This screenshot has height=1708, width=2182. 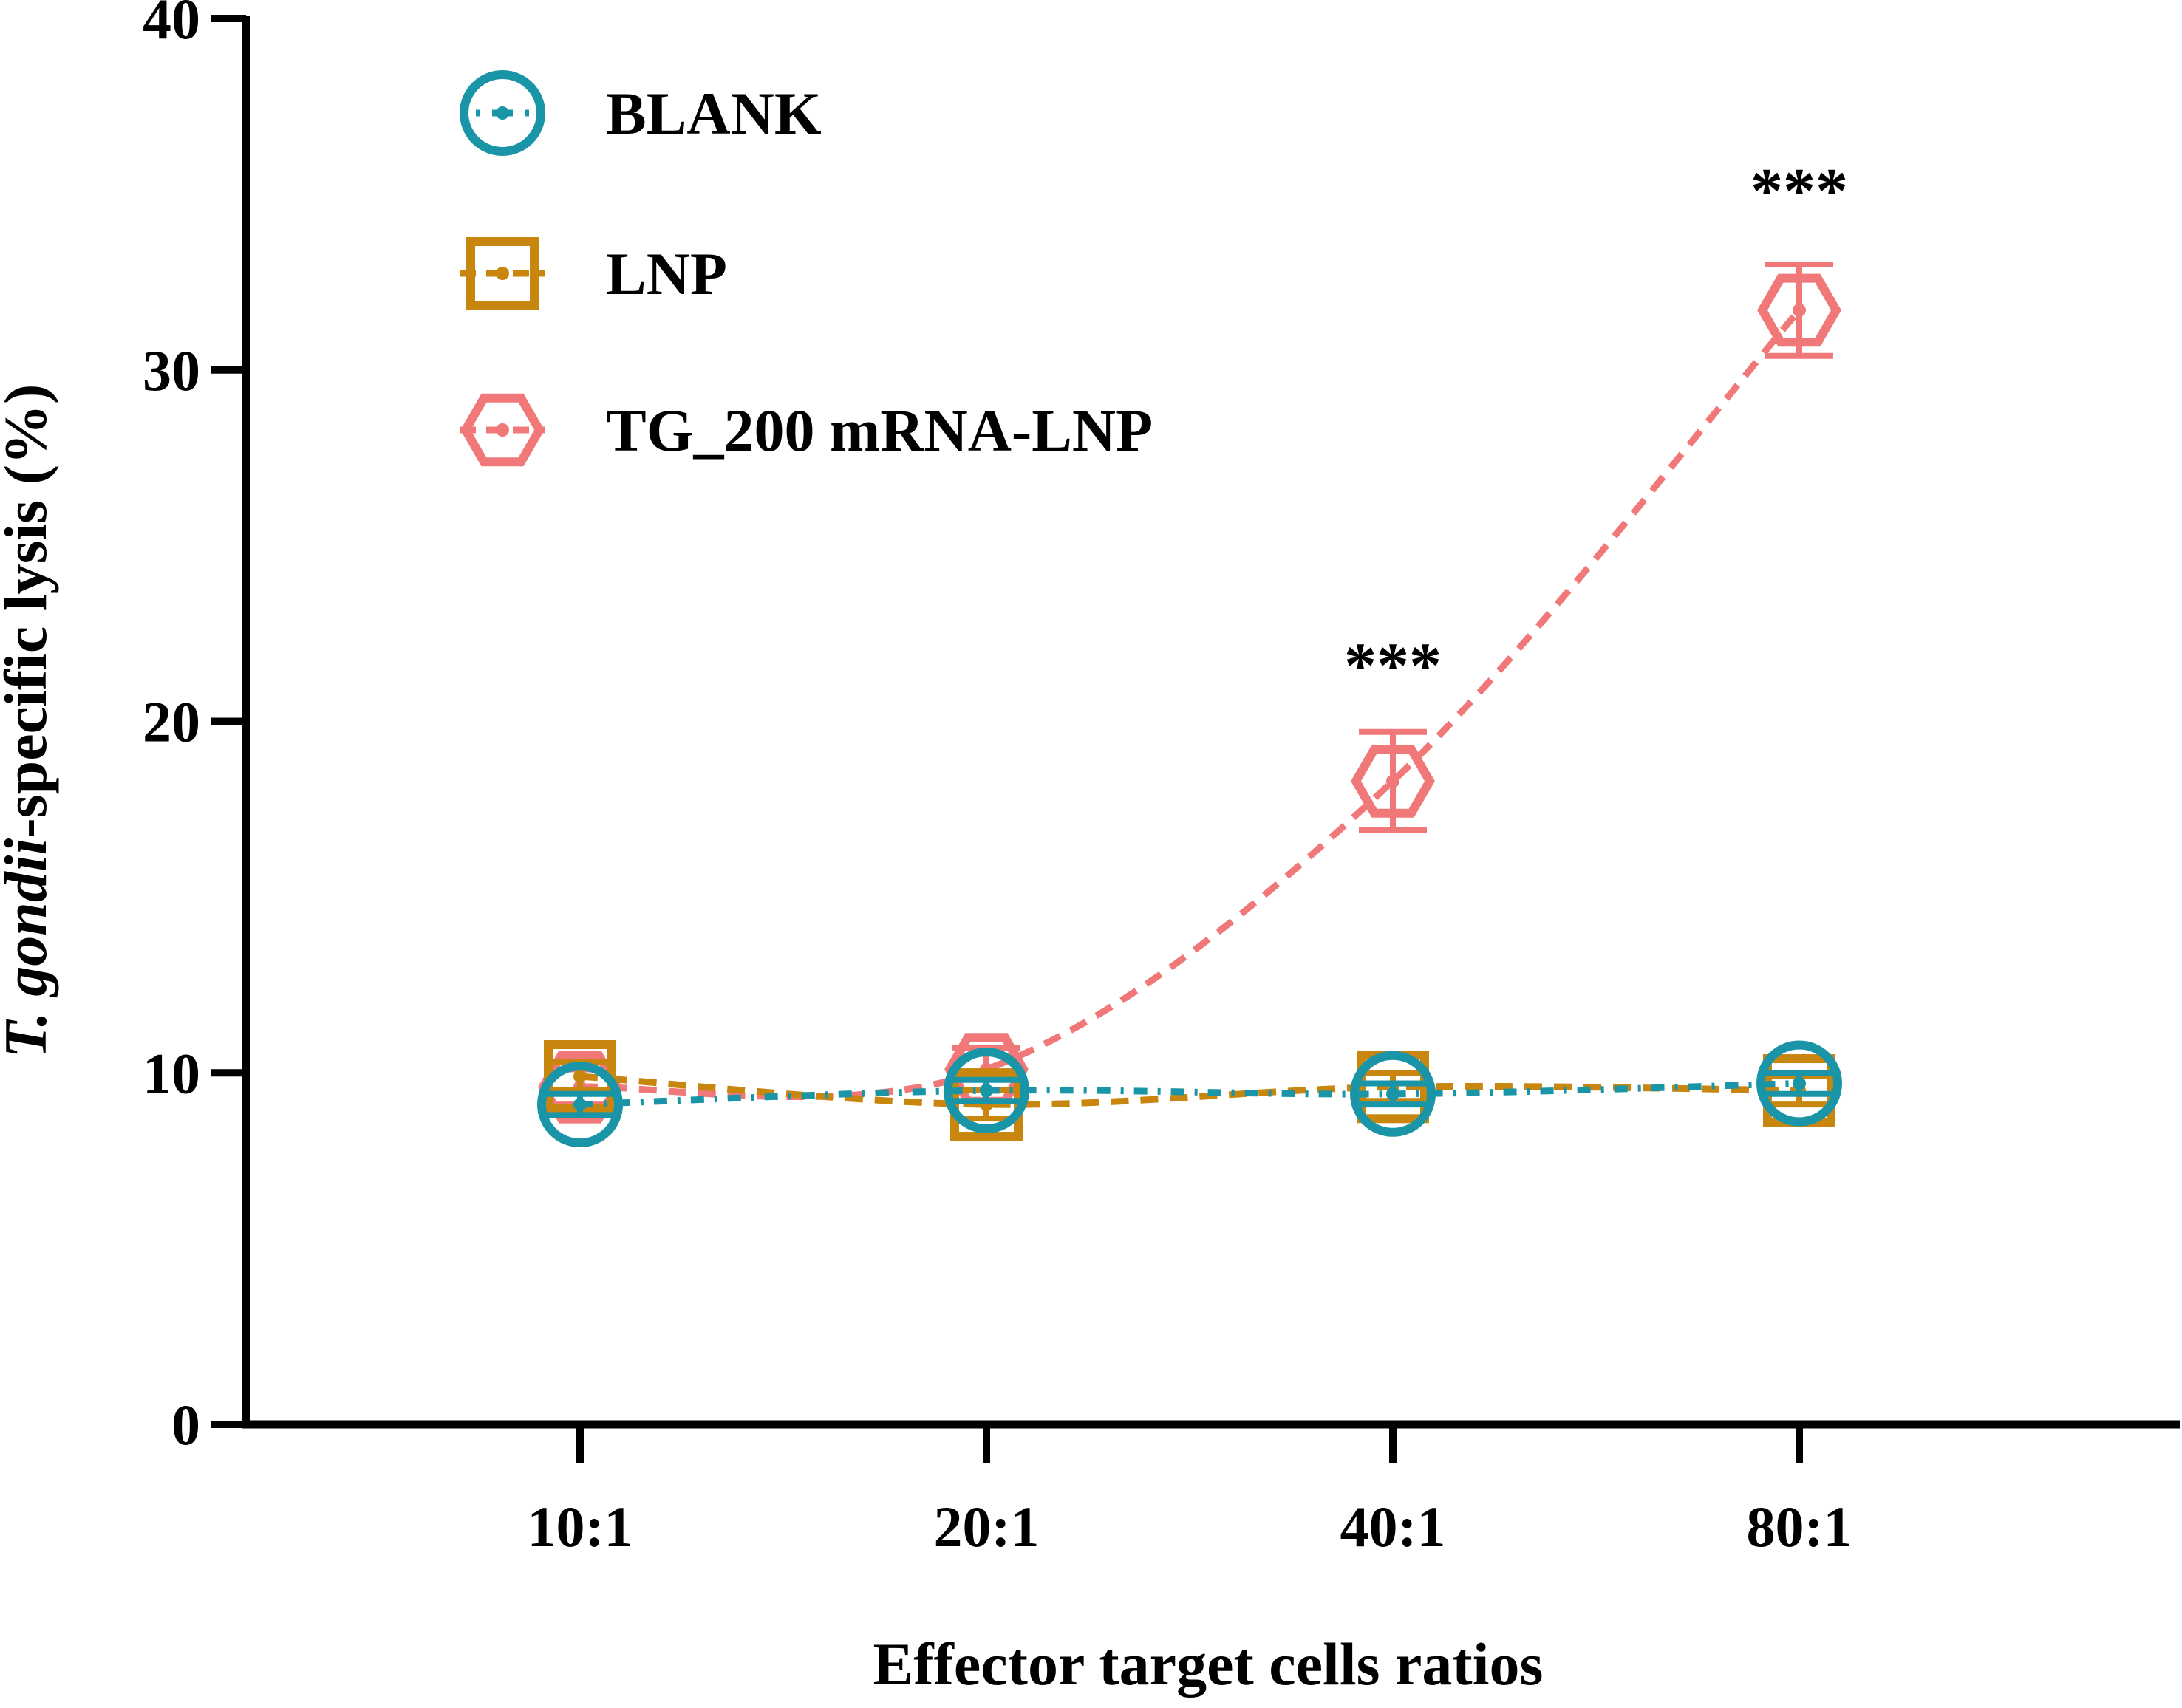 What do you see at coordinates (580, 1526) in the screenshot?
I see `x-tick-label: 10:1` at bounding box center [580, 1526].